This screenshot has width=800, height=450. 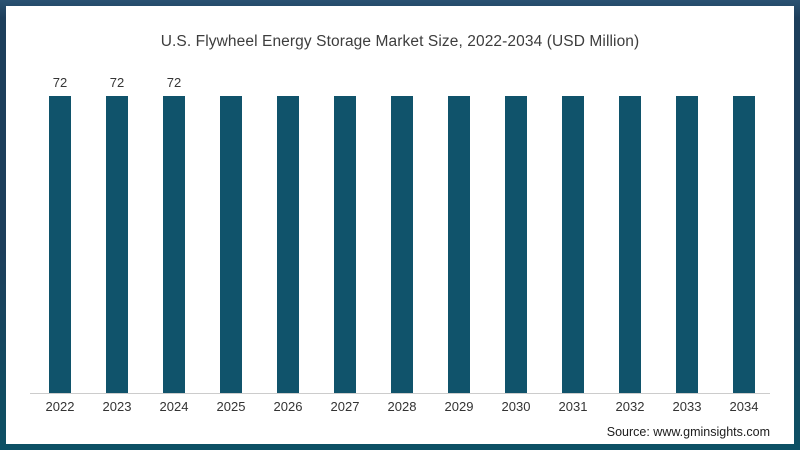 I want to click on x-axis-tick-label: 2032, so click(x=630, y=406).